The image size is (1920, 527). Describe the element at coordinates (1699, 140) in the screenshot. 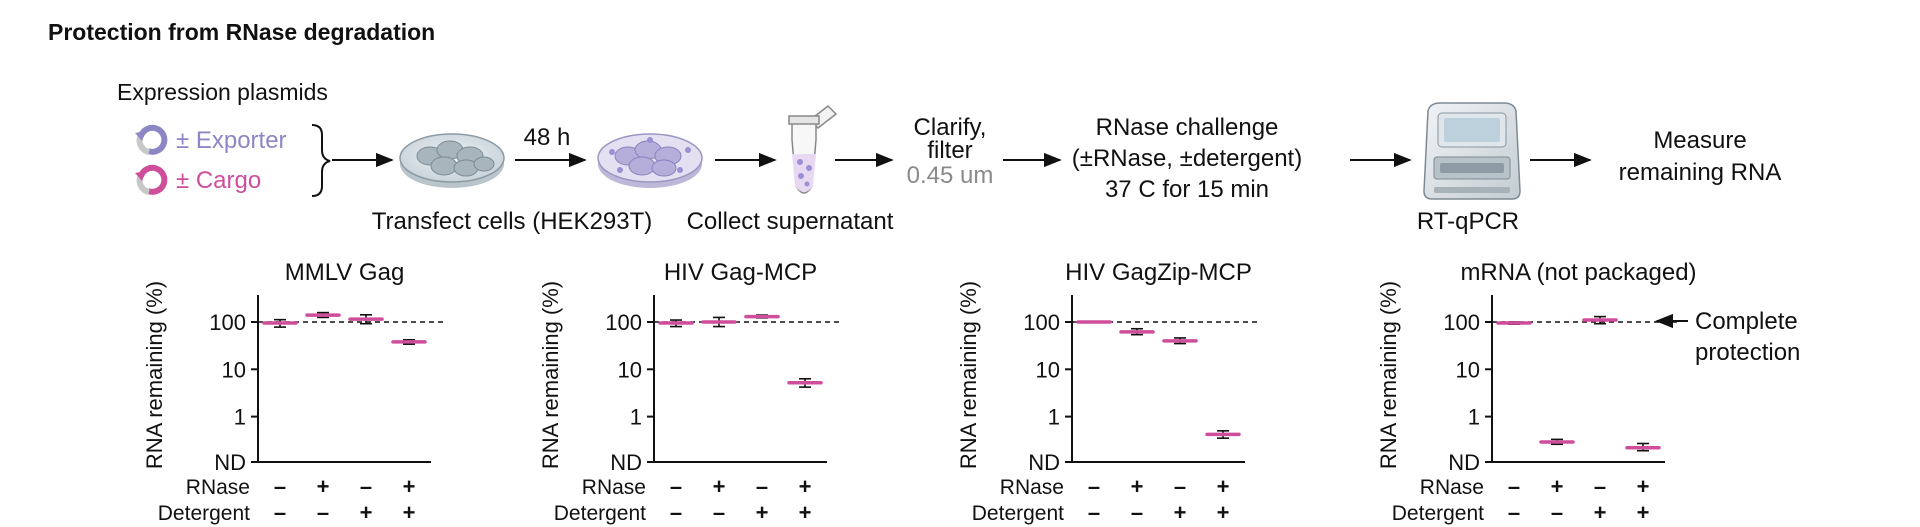

I see `measure-line1: Measure` at that location.